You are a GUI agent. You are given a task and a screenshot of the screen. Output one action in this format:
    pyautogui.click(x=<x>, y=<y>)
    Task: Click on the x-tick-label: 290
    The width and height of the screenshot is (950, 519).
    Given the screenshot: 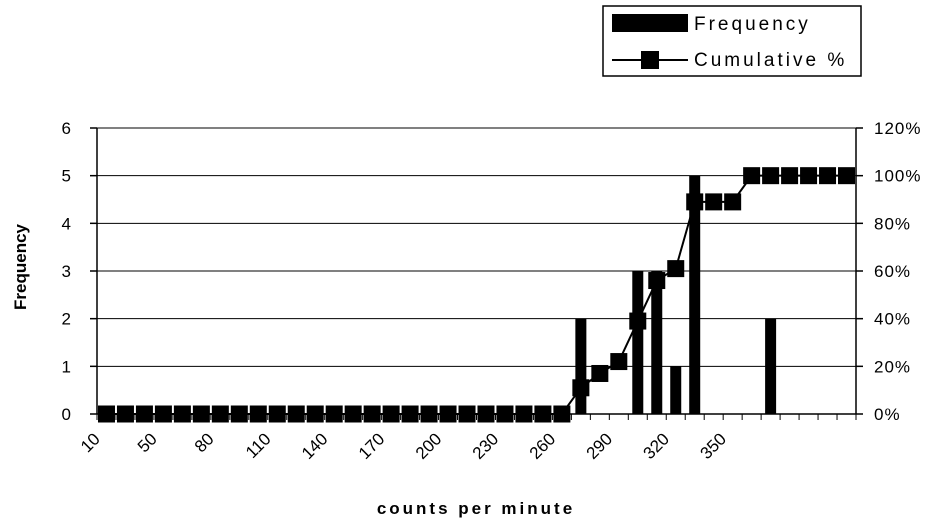 What is the action you would take?
    pyautogui.click(x=599, y=445)
    